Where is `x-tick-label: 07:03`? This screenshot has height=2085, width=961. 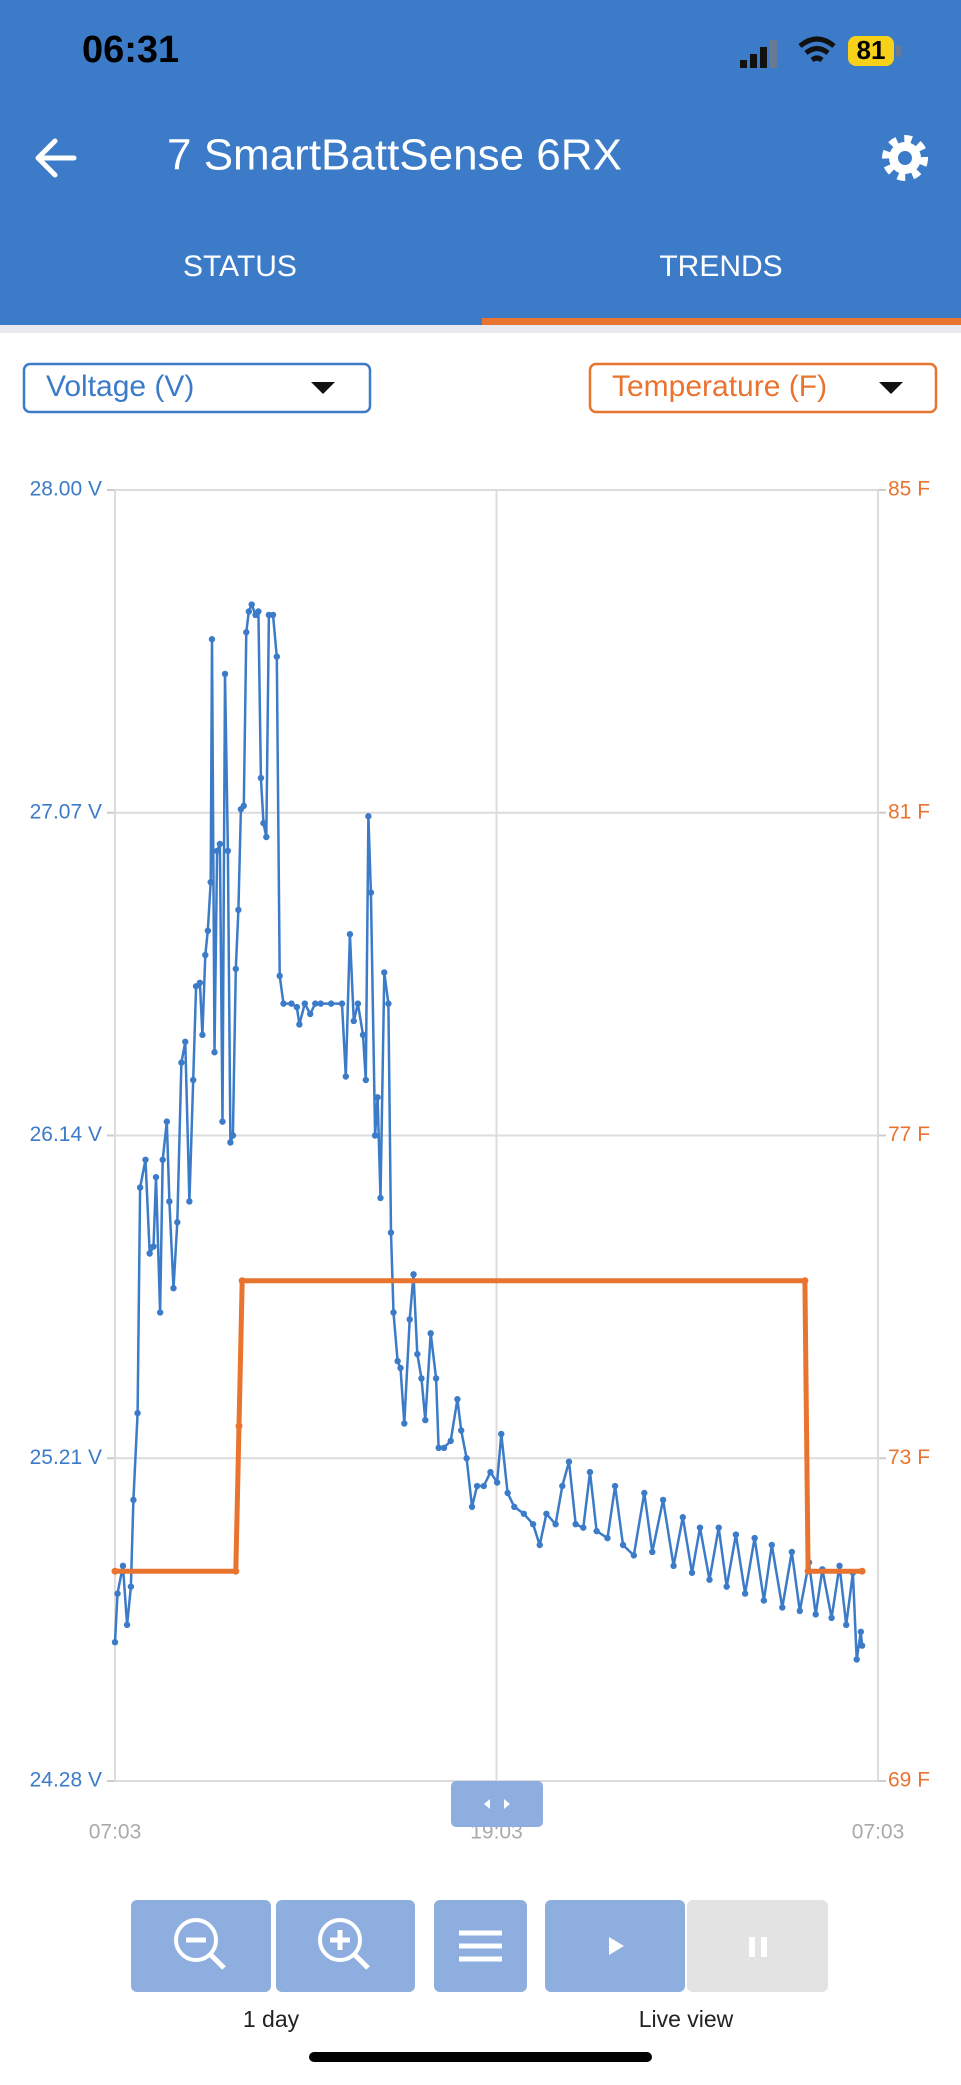
x-tick-label: 07:03 is located at coordinates (878, 1832).